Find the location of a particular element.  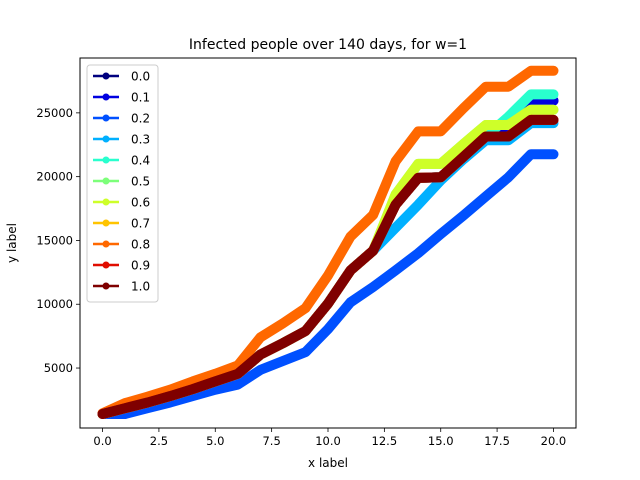

y-tick-label: 25000 is located at coordinates (54, 113).